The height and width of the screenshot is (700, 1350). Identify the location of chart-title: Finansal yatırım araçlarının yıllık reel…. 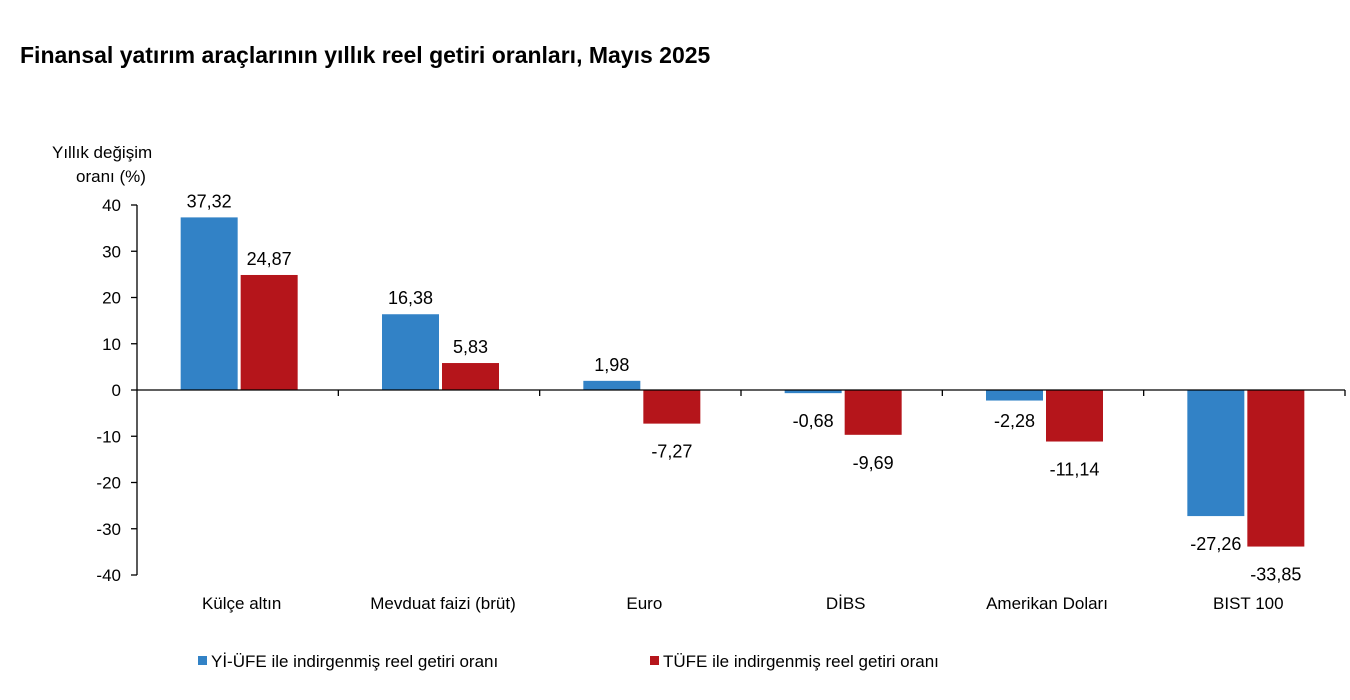
(365, 55).